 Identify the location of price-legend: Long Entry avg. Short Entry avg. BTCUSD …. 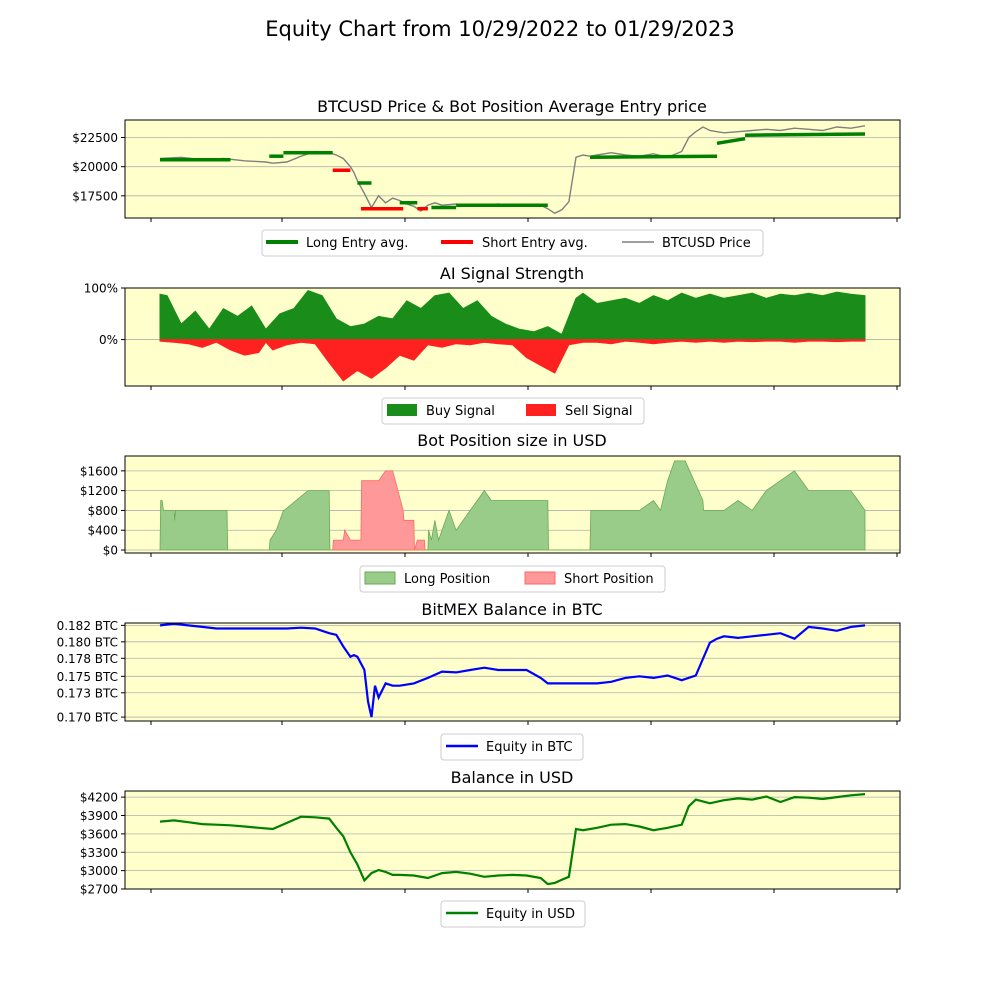
(512, 243).